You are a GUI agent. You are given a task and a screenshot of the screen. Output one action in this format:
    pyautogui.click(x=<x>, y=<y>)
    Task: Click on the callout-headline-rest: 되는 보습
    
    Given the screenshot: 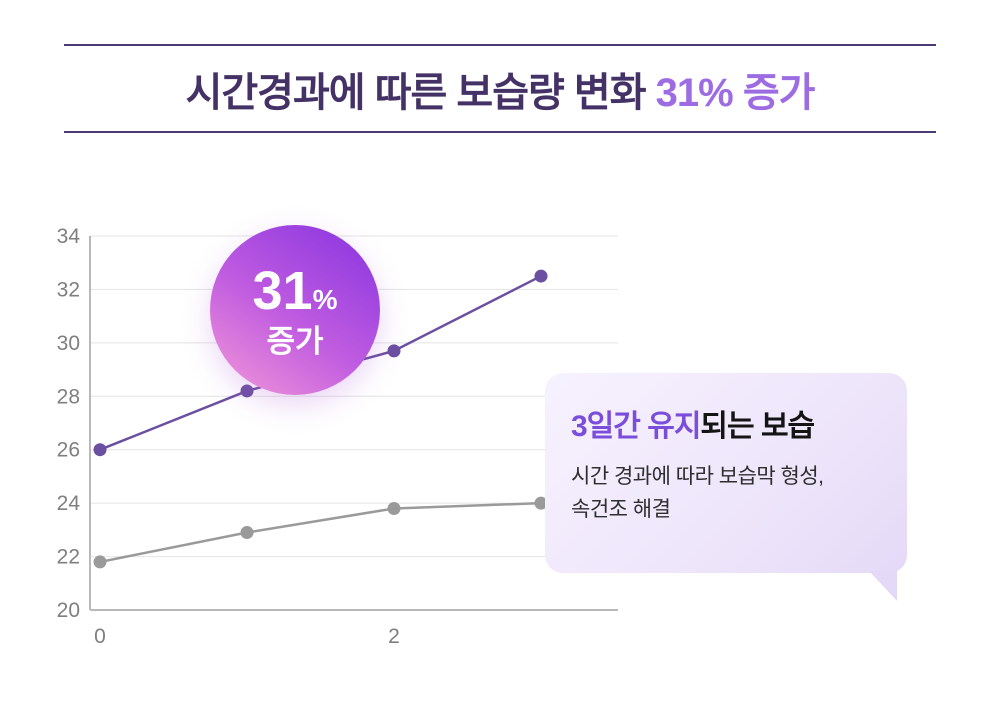 What is the action you would take?
    pyautogui.click(x=757, y=426)
    